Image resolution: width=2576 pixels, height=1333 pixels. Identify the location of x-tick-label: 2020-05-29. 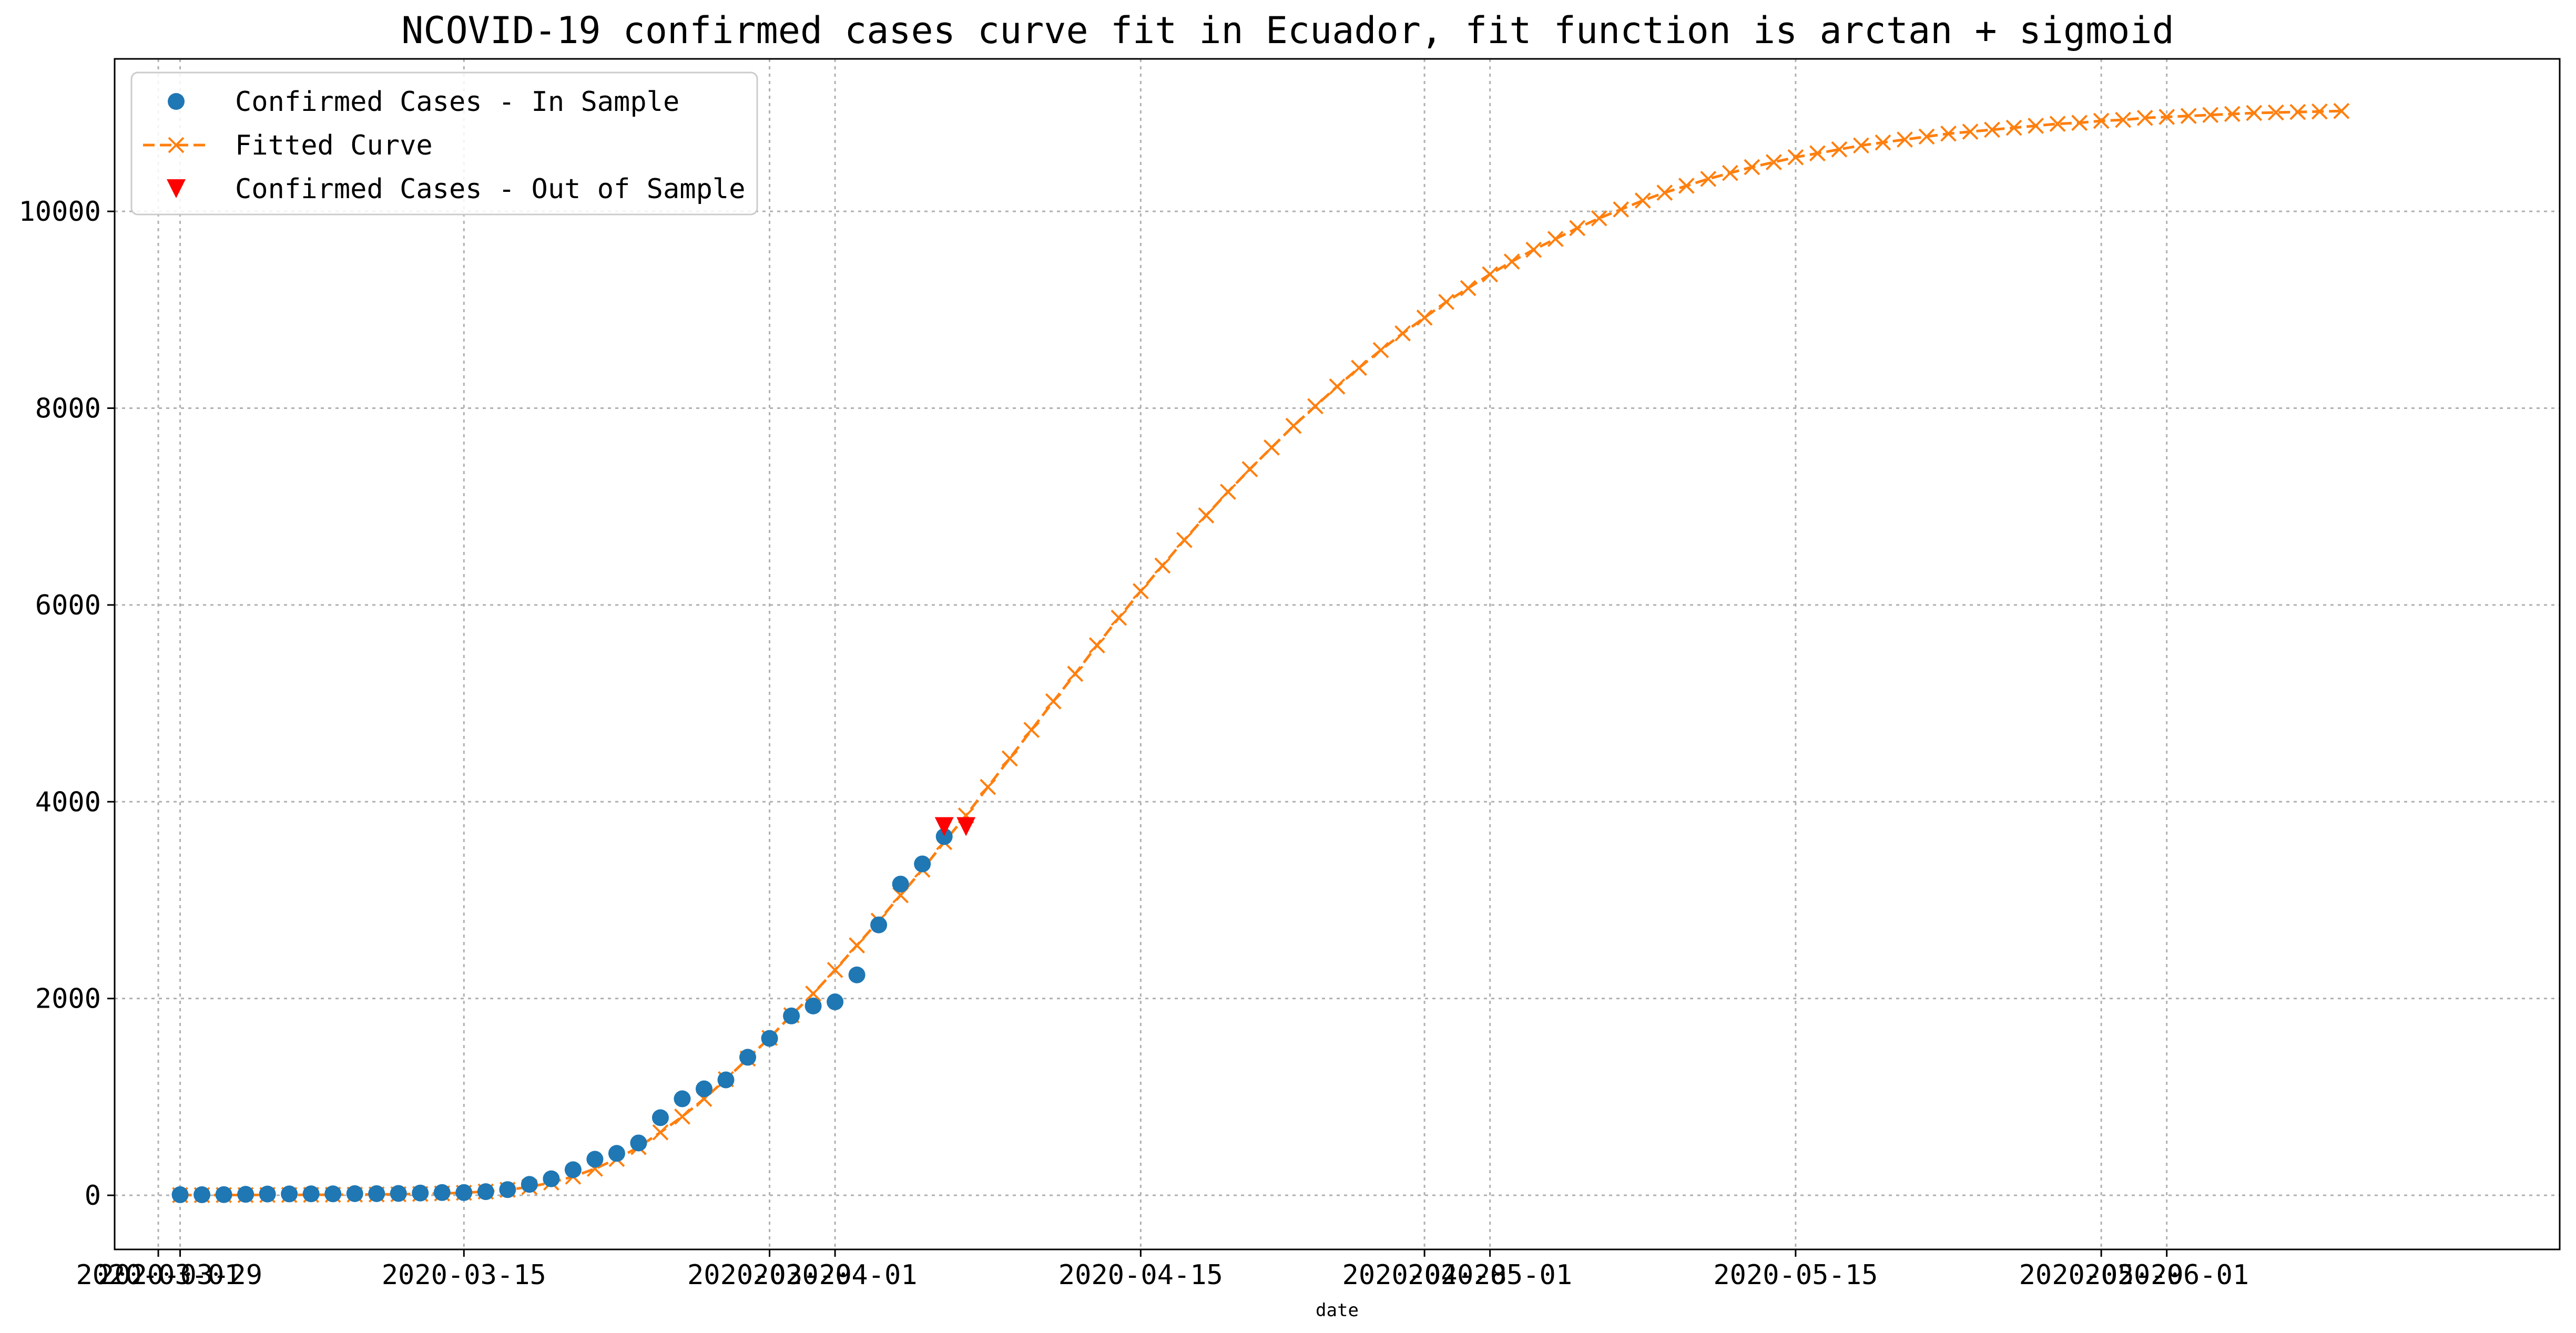
(2101, 1275).